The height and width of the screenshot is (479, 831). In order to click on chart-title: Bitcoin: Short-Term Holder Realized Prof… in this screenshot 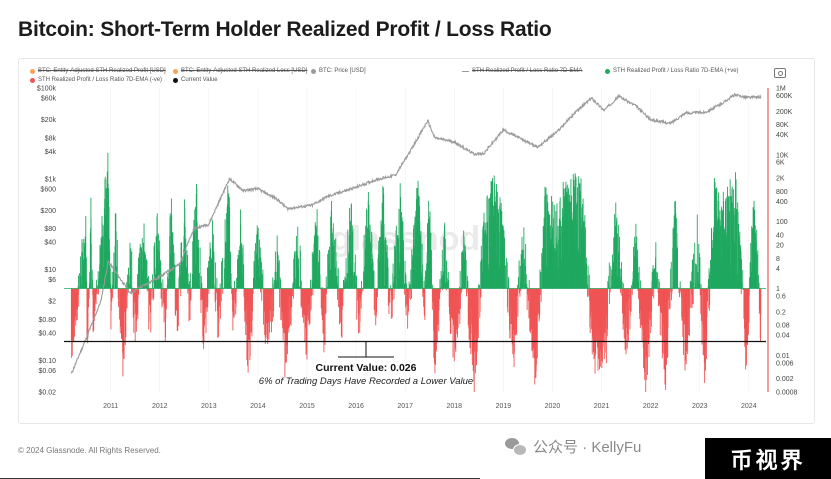, I will do `click(285, 29)`.